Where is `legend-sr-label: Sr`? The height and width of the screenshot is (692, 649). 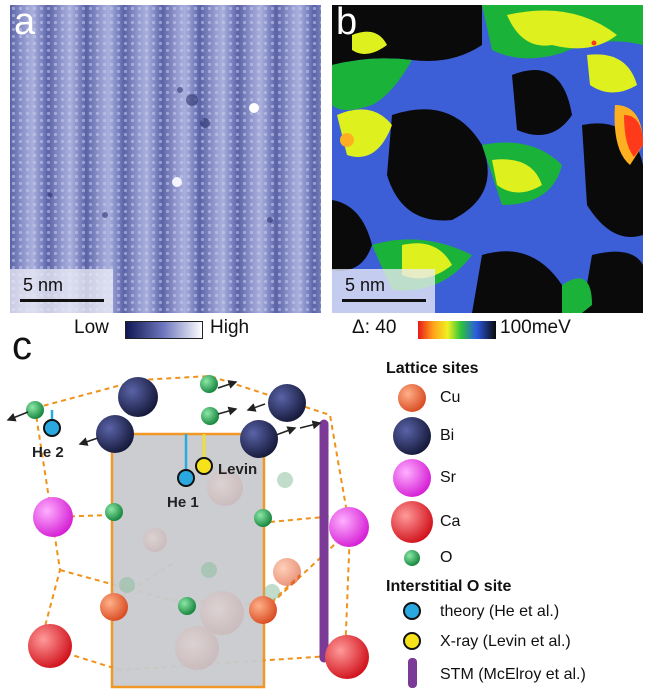
legend-sr-label: Sr is located at coordinates (448, 477).